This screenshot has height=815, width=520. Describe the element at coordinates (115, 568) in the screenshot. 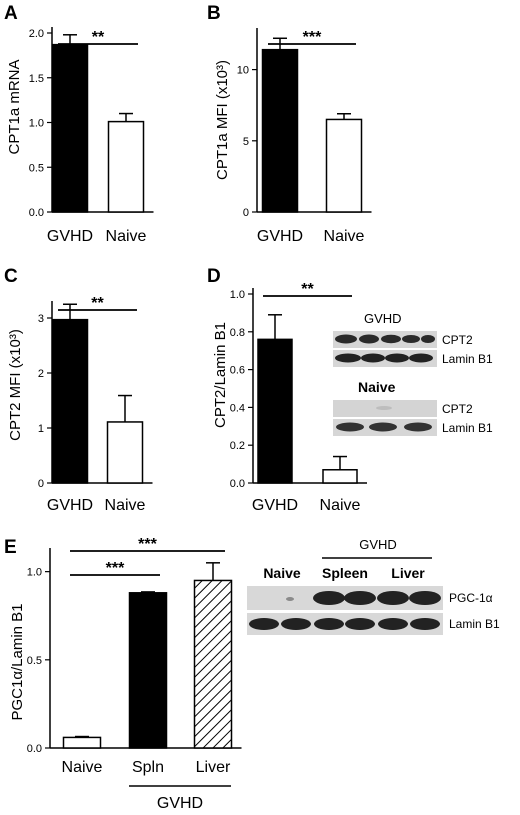

I see `panel-e-significance-label-0: ***` at that location.